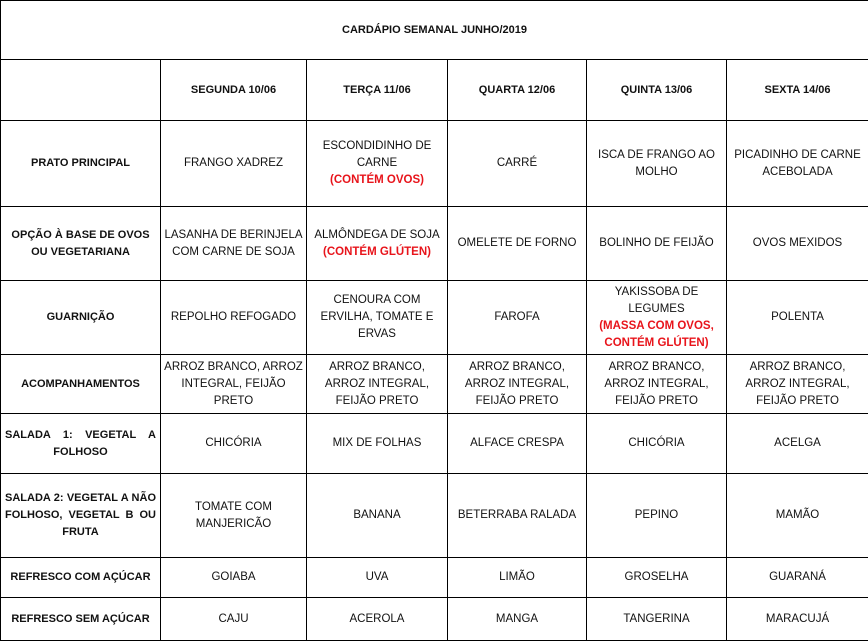 The image size is (868, 641). I want to click on menu-cell: ALMÔNDEGA DE SOJA (CONTÉM GLÚTEN), so click(377, 243).